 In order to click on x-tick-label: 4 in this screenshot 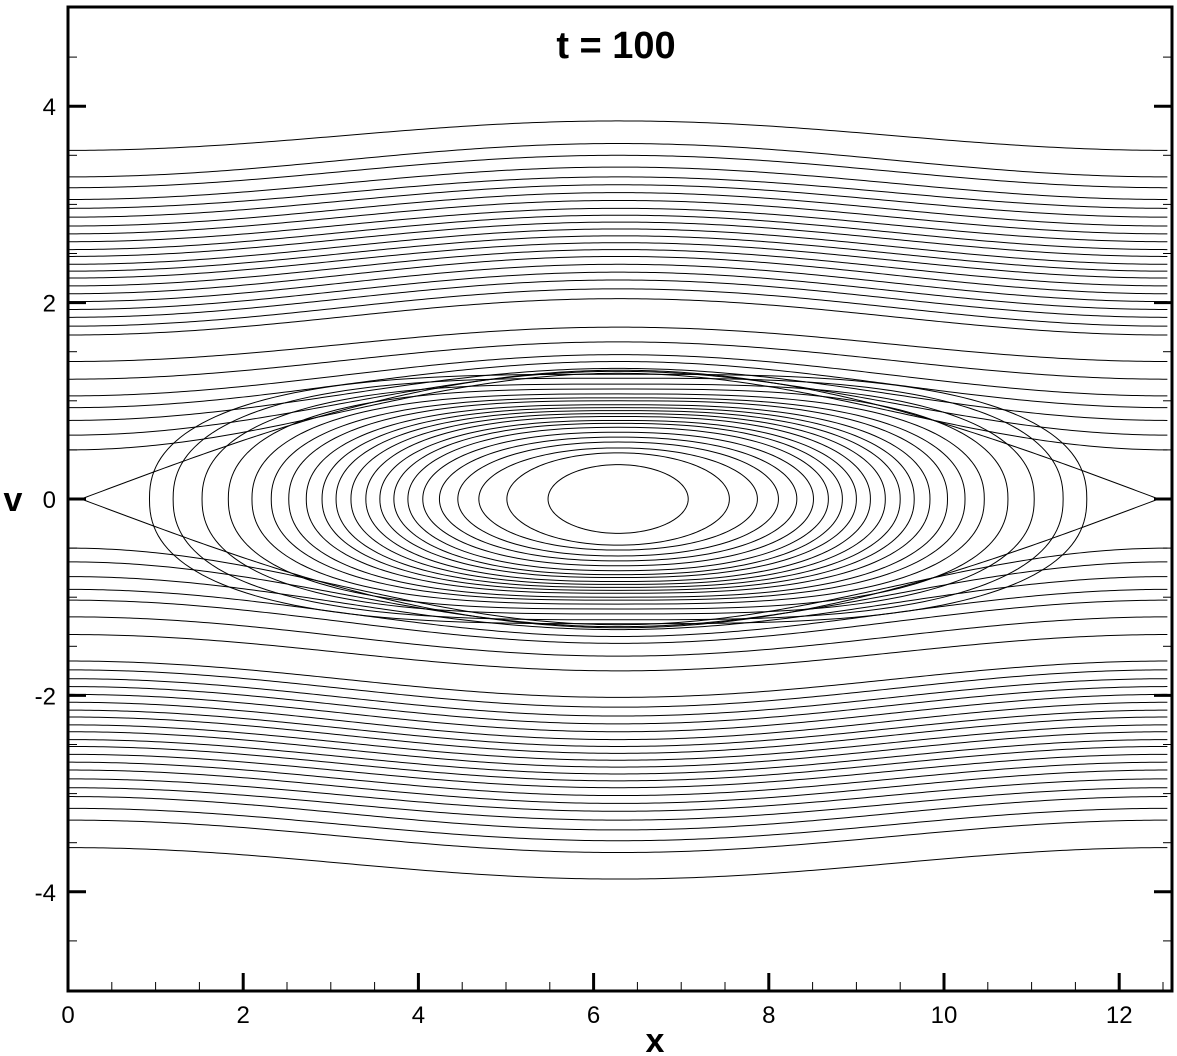, I will do `click(418, 1015)`.